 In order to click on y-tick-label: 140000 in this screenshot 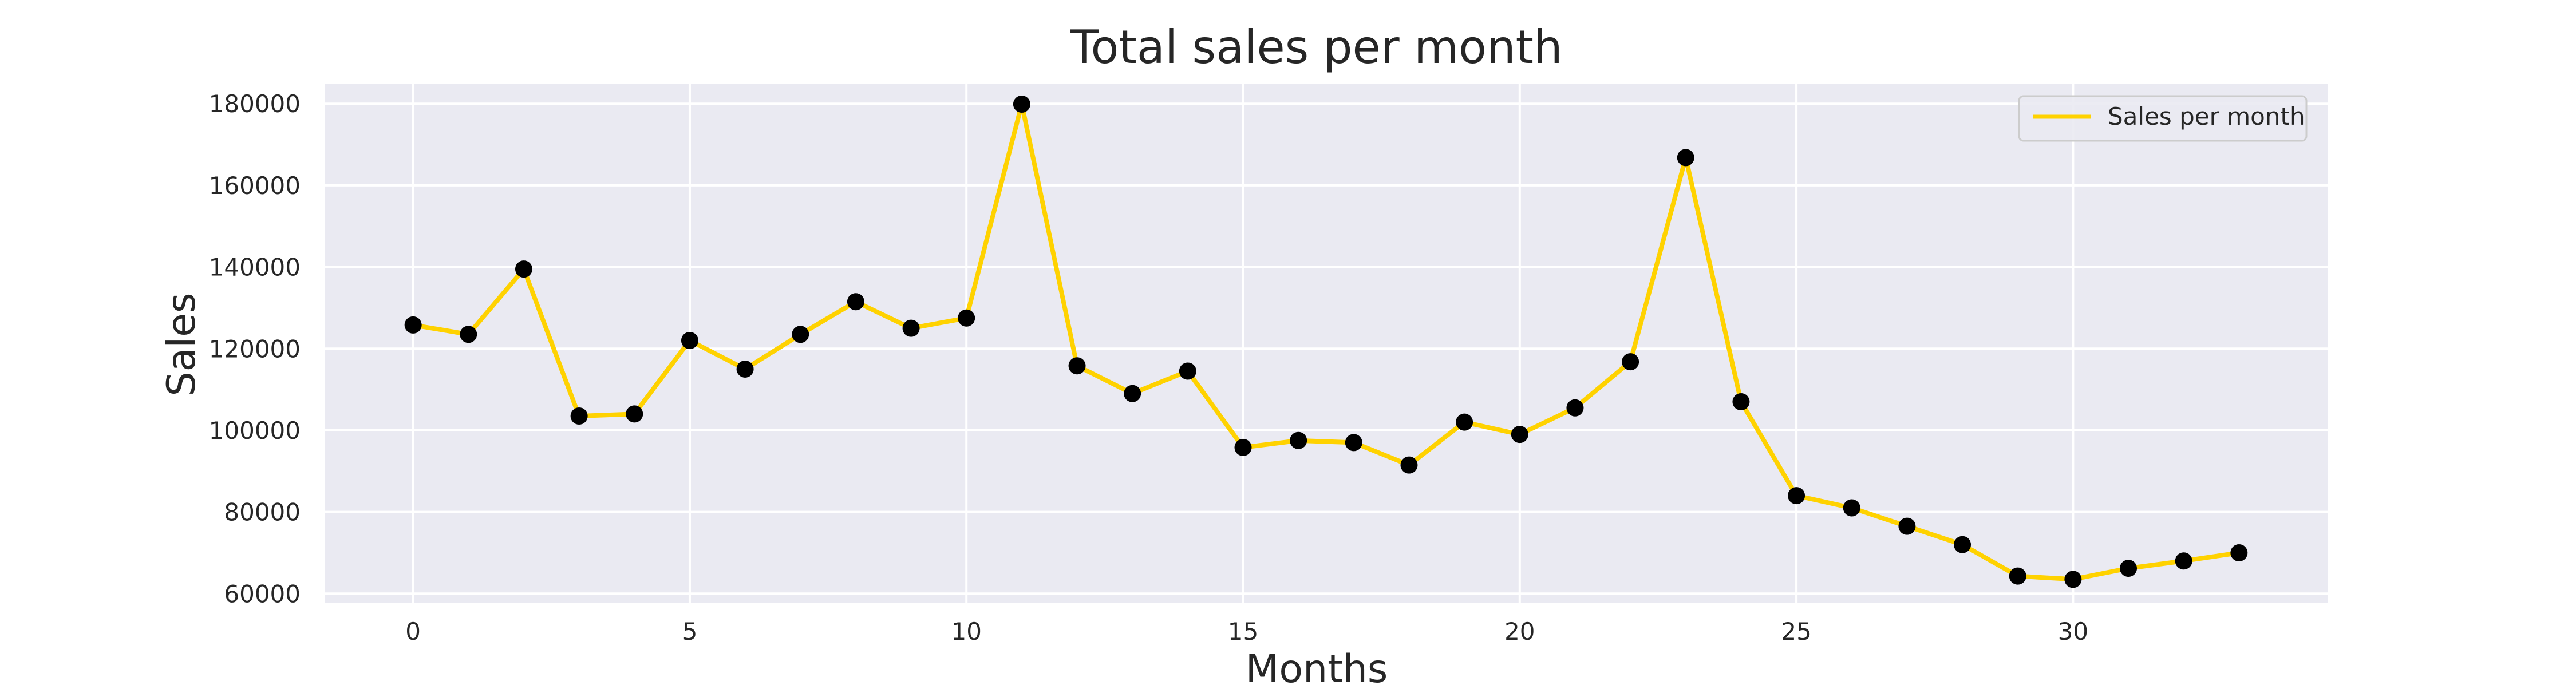, I will do `click(255, 268)`.